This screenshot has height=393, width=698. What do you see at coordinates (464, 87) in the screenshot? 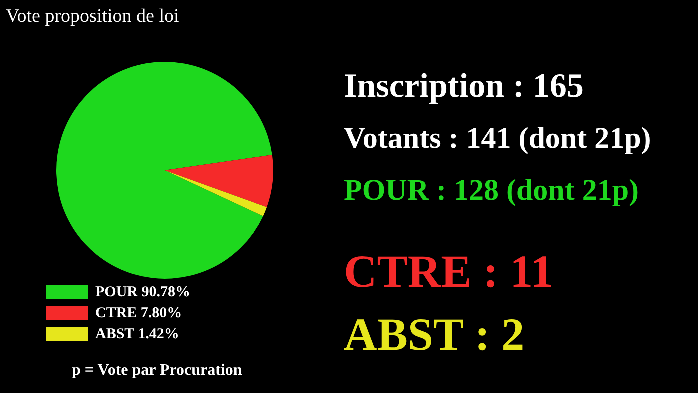
I see `text: Inscription : 165` at bounding box center [464, 87].